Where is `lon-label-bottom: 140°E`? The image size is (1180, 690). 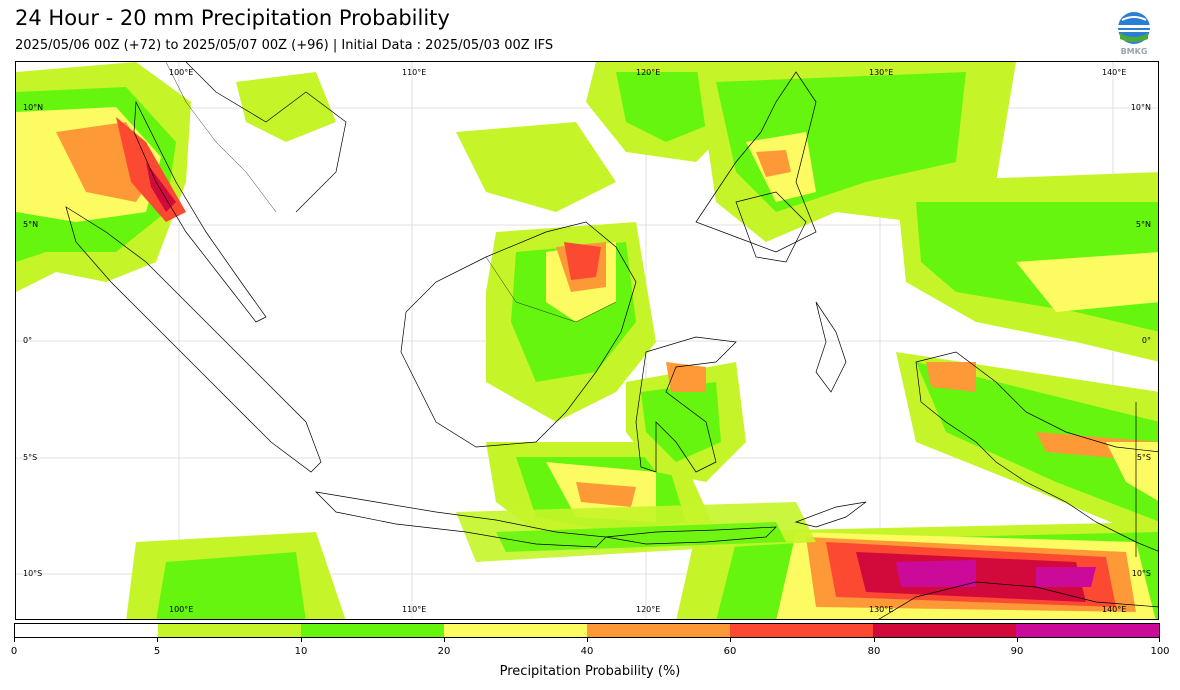 lon-label-bottom: 140°E is located at coordinates (1114, 609).